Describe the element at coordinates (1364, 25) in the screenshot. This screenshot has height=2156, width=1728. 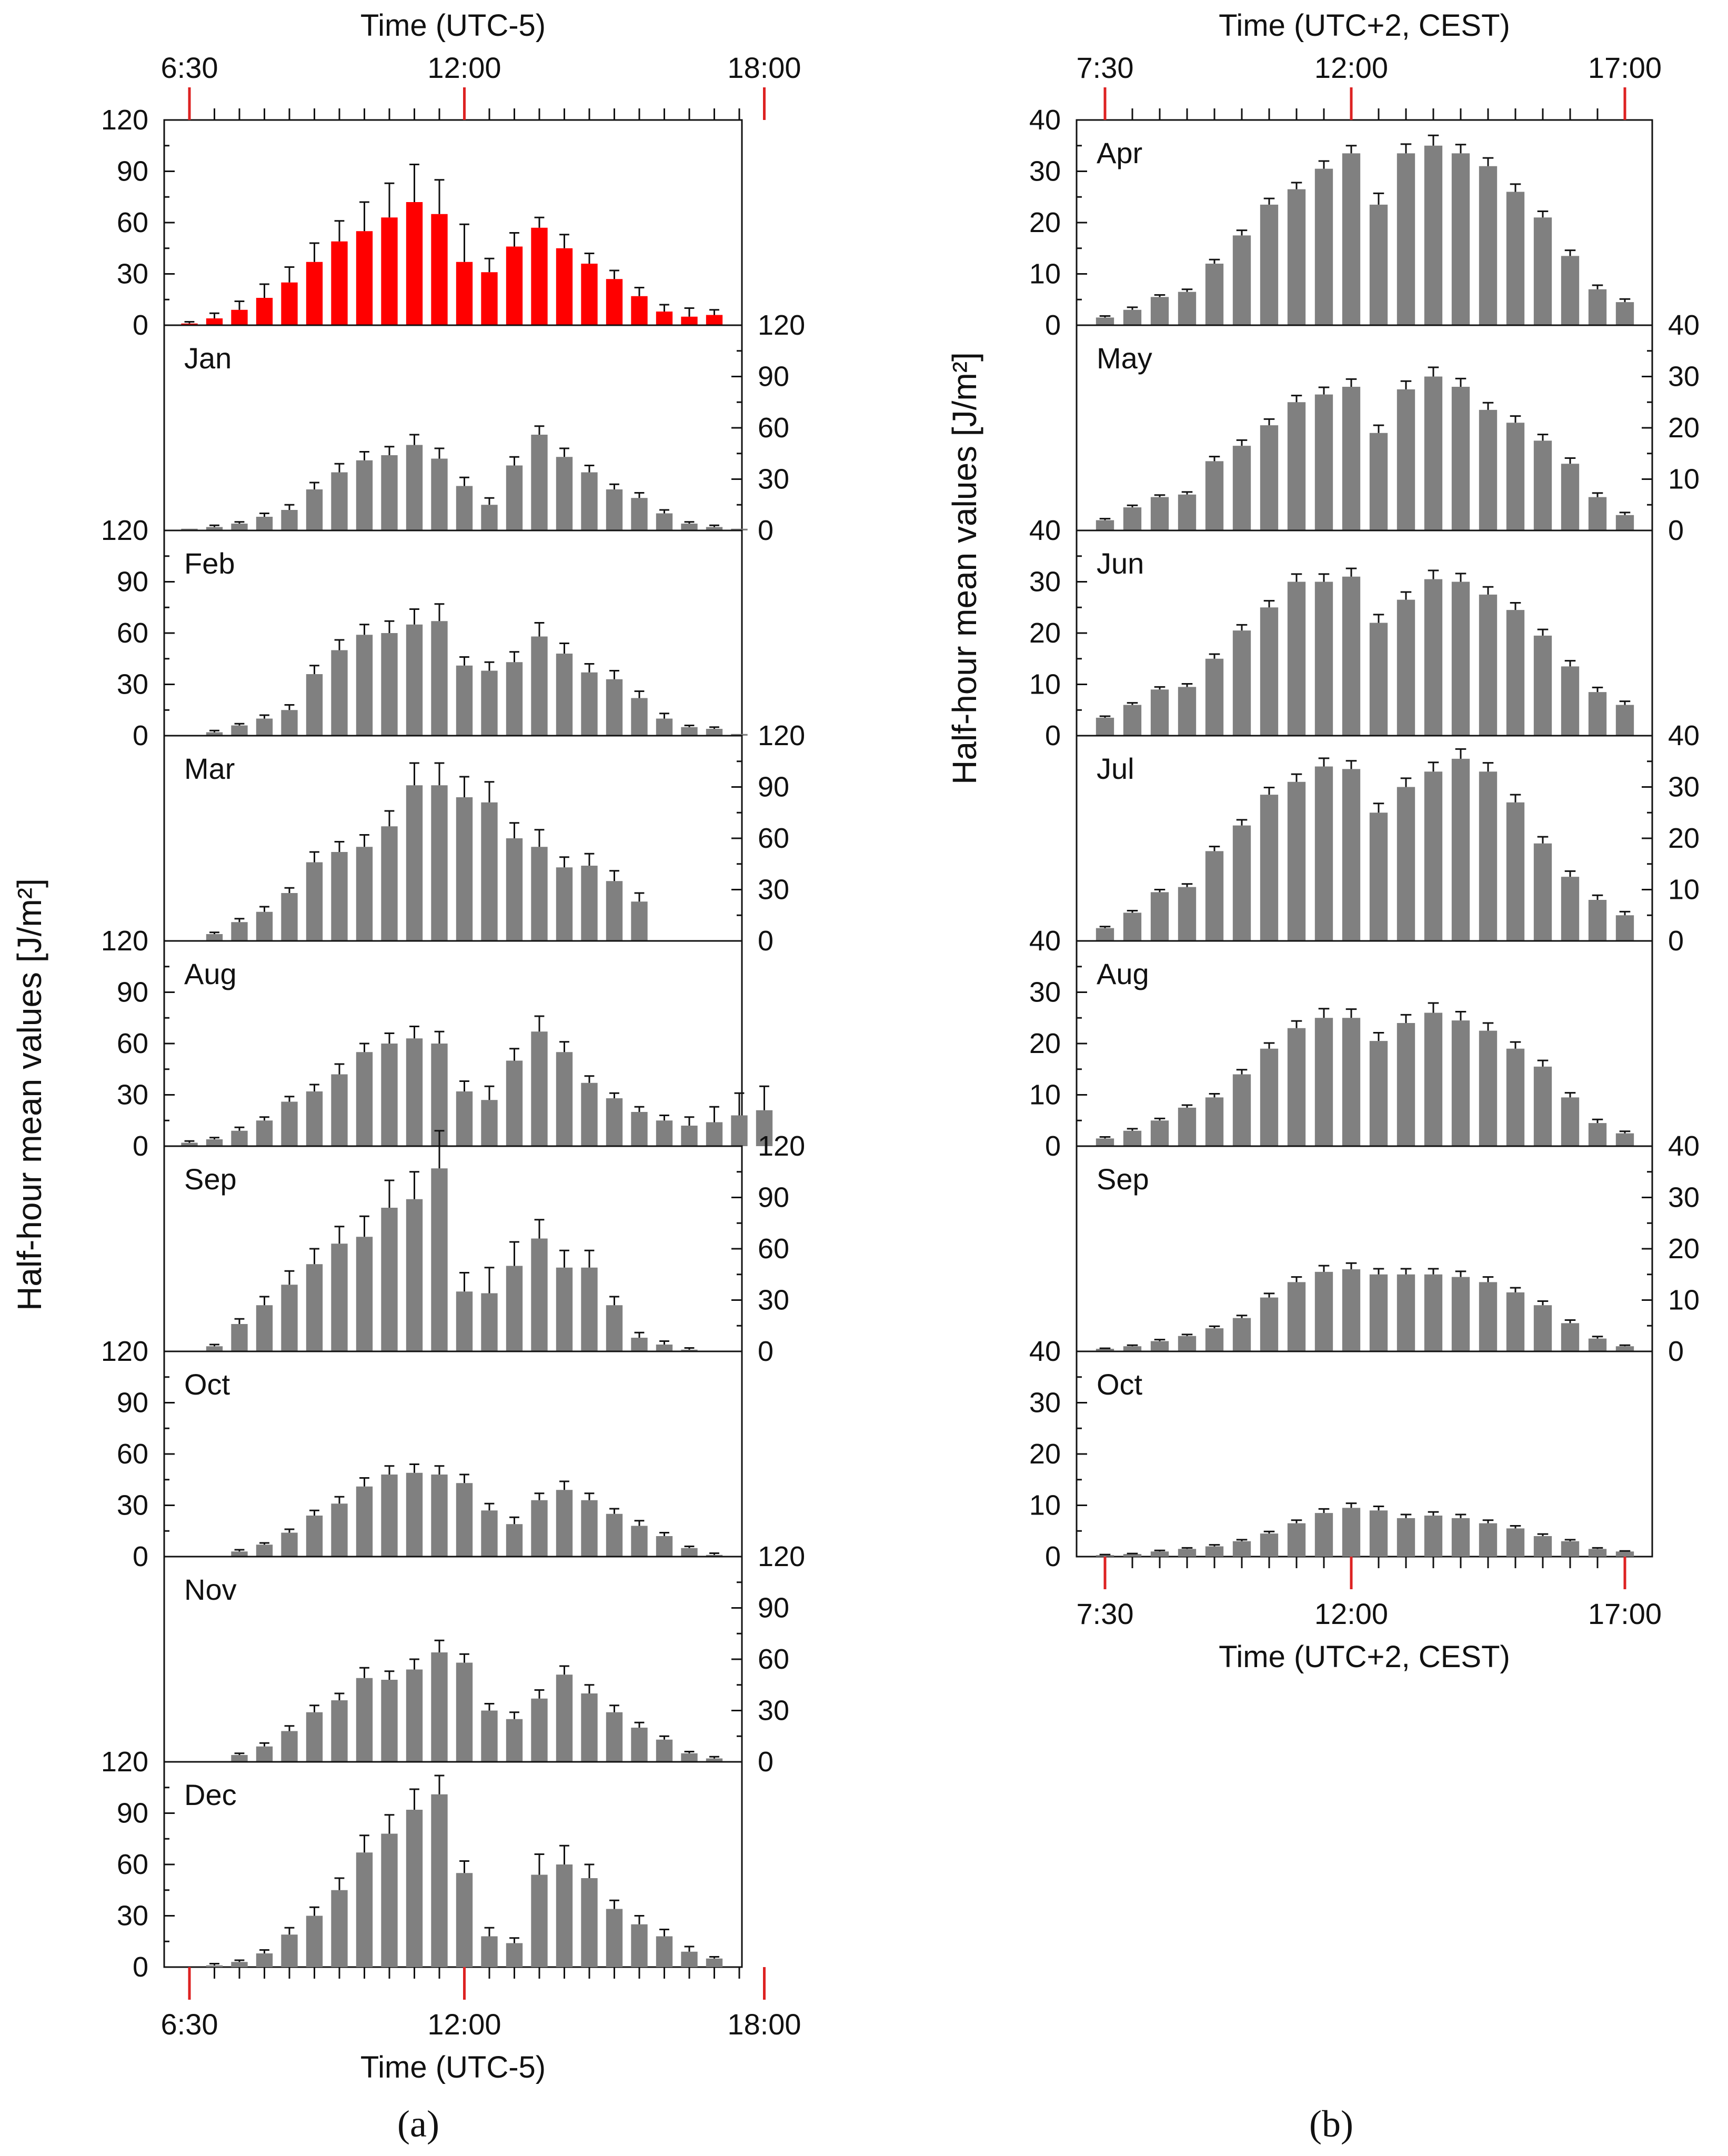
I see `x-axis-title-top: Time (UTC+2, CEST)` at that location.